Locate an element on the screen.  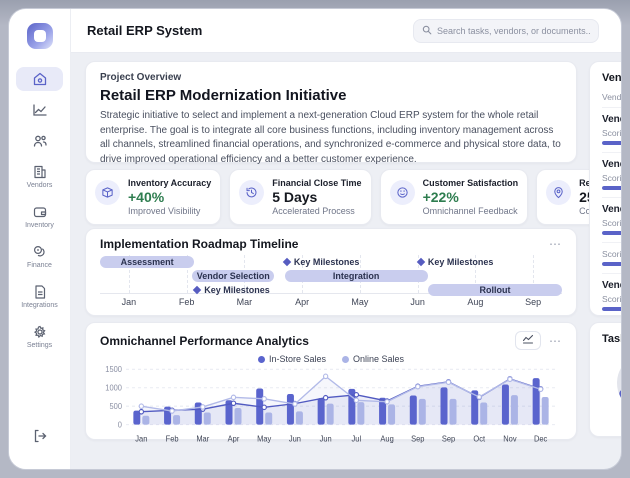
kpi-value: +22% is located at coordinates (440, 197).